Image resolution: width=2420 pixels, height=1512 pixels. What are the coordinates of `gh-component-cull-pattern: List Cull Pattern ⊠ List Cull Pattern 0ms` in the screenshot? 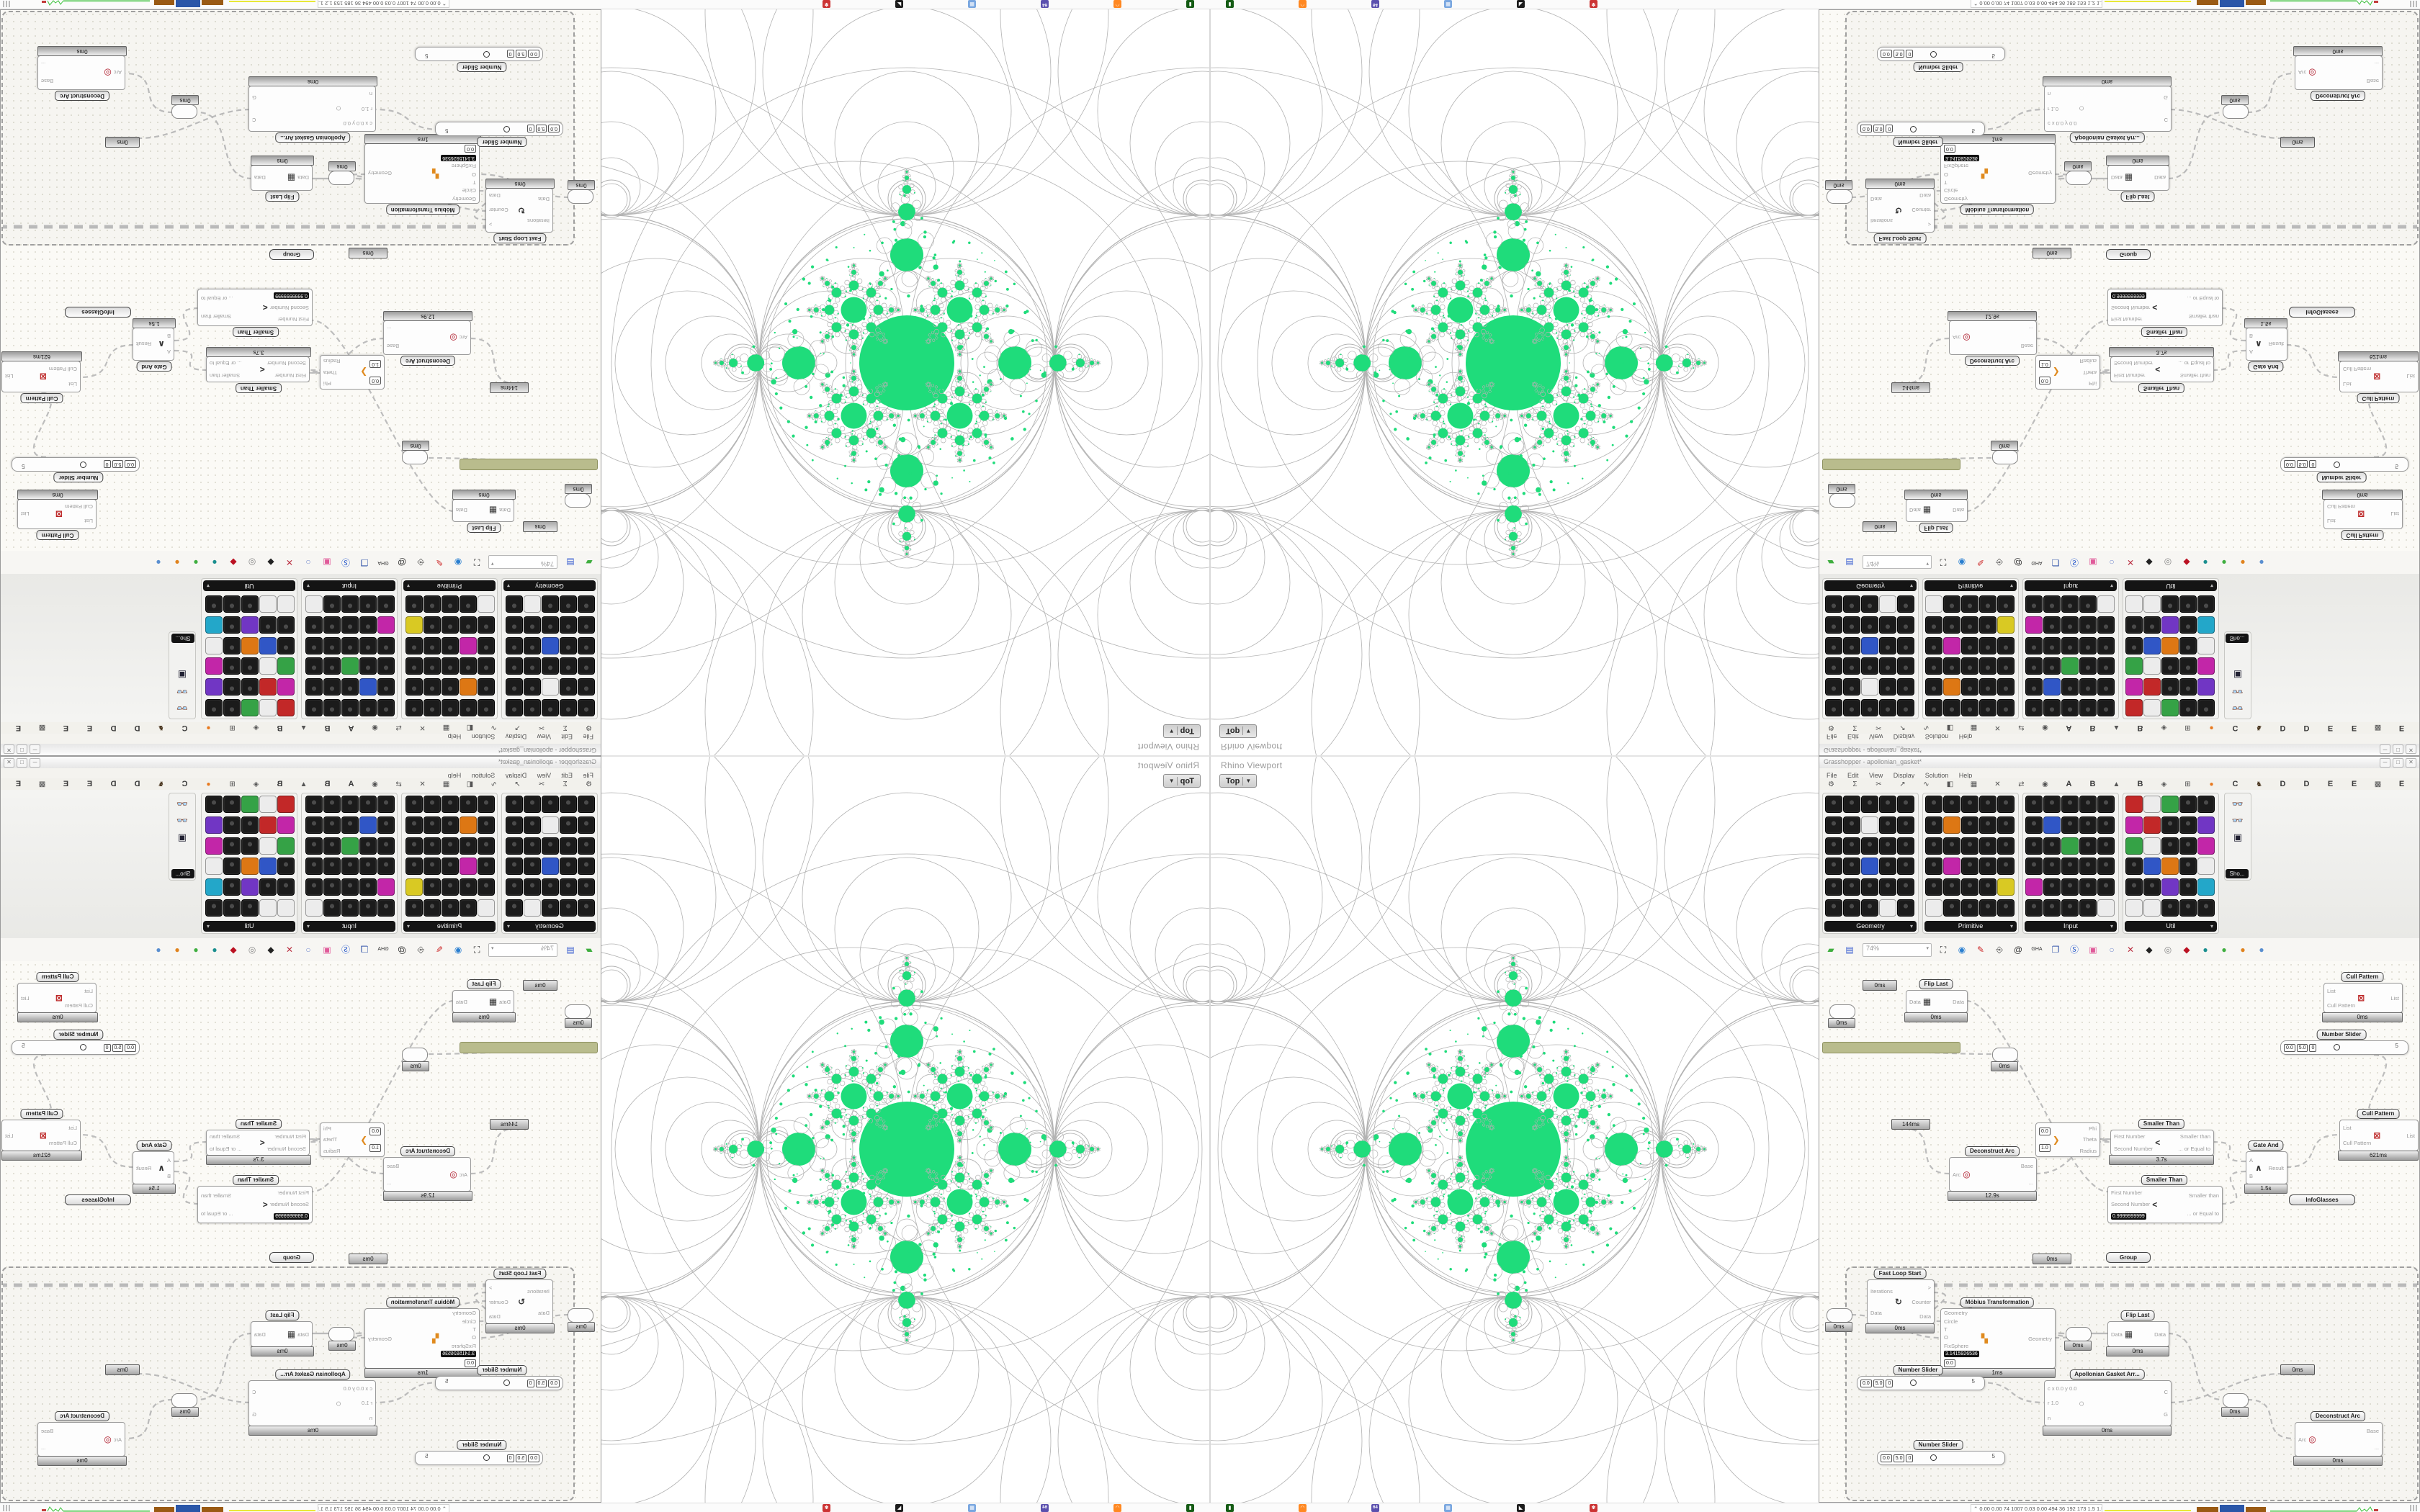 It's located at (57, 515).